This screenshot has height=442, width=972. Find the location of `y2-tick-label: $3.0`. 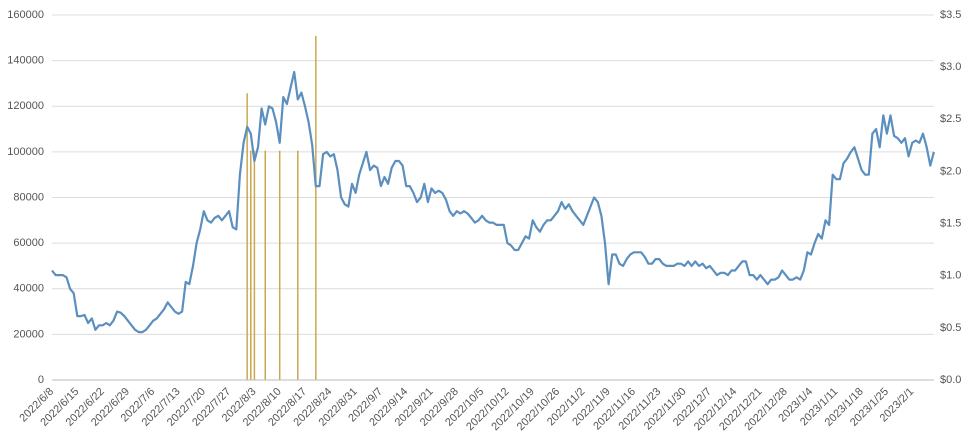

y2-tick-label: $3.0 is located at coordinates (950, 67).